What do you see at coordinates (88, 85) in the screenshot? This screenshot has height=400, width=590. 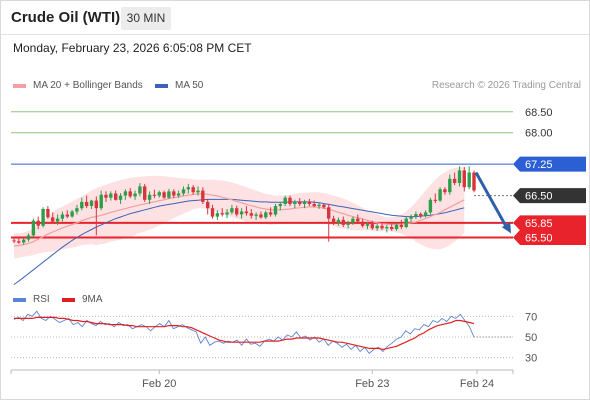 I see `legend-ma20-label: MA 20 + Bollinger Bands` at bounding box center [88, 85].